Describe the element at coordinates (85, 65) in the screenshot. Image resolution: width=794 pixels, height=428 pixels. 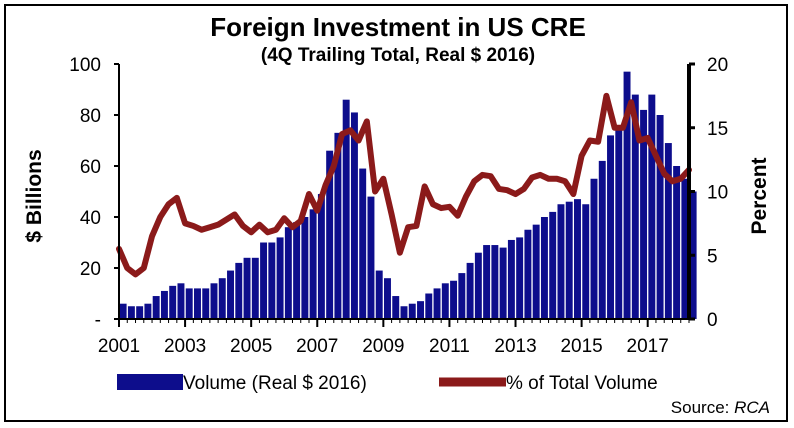
I see `left-tick-label: 100` at that location.